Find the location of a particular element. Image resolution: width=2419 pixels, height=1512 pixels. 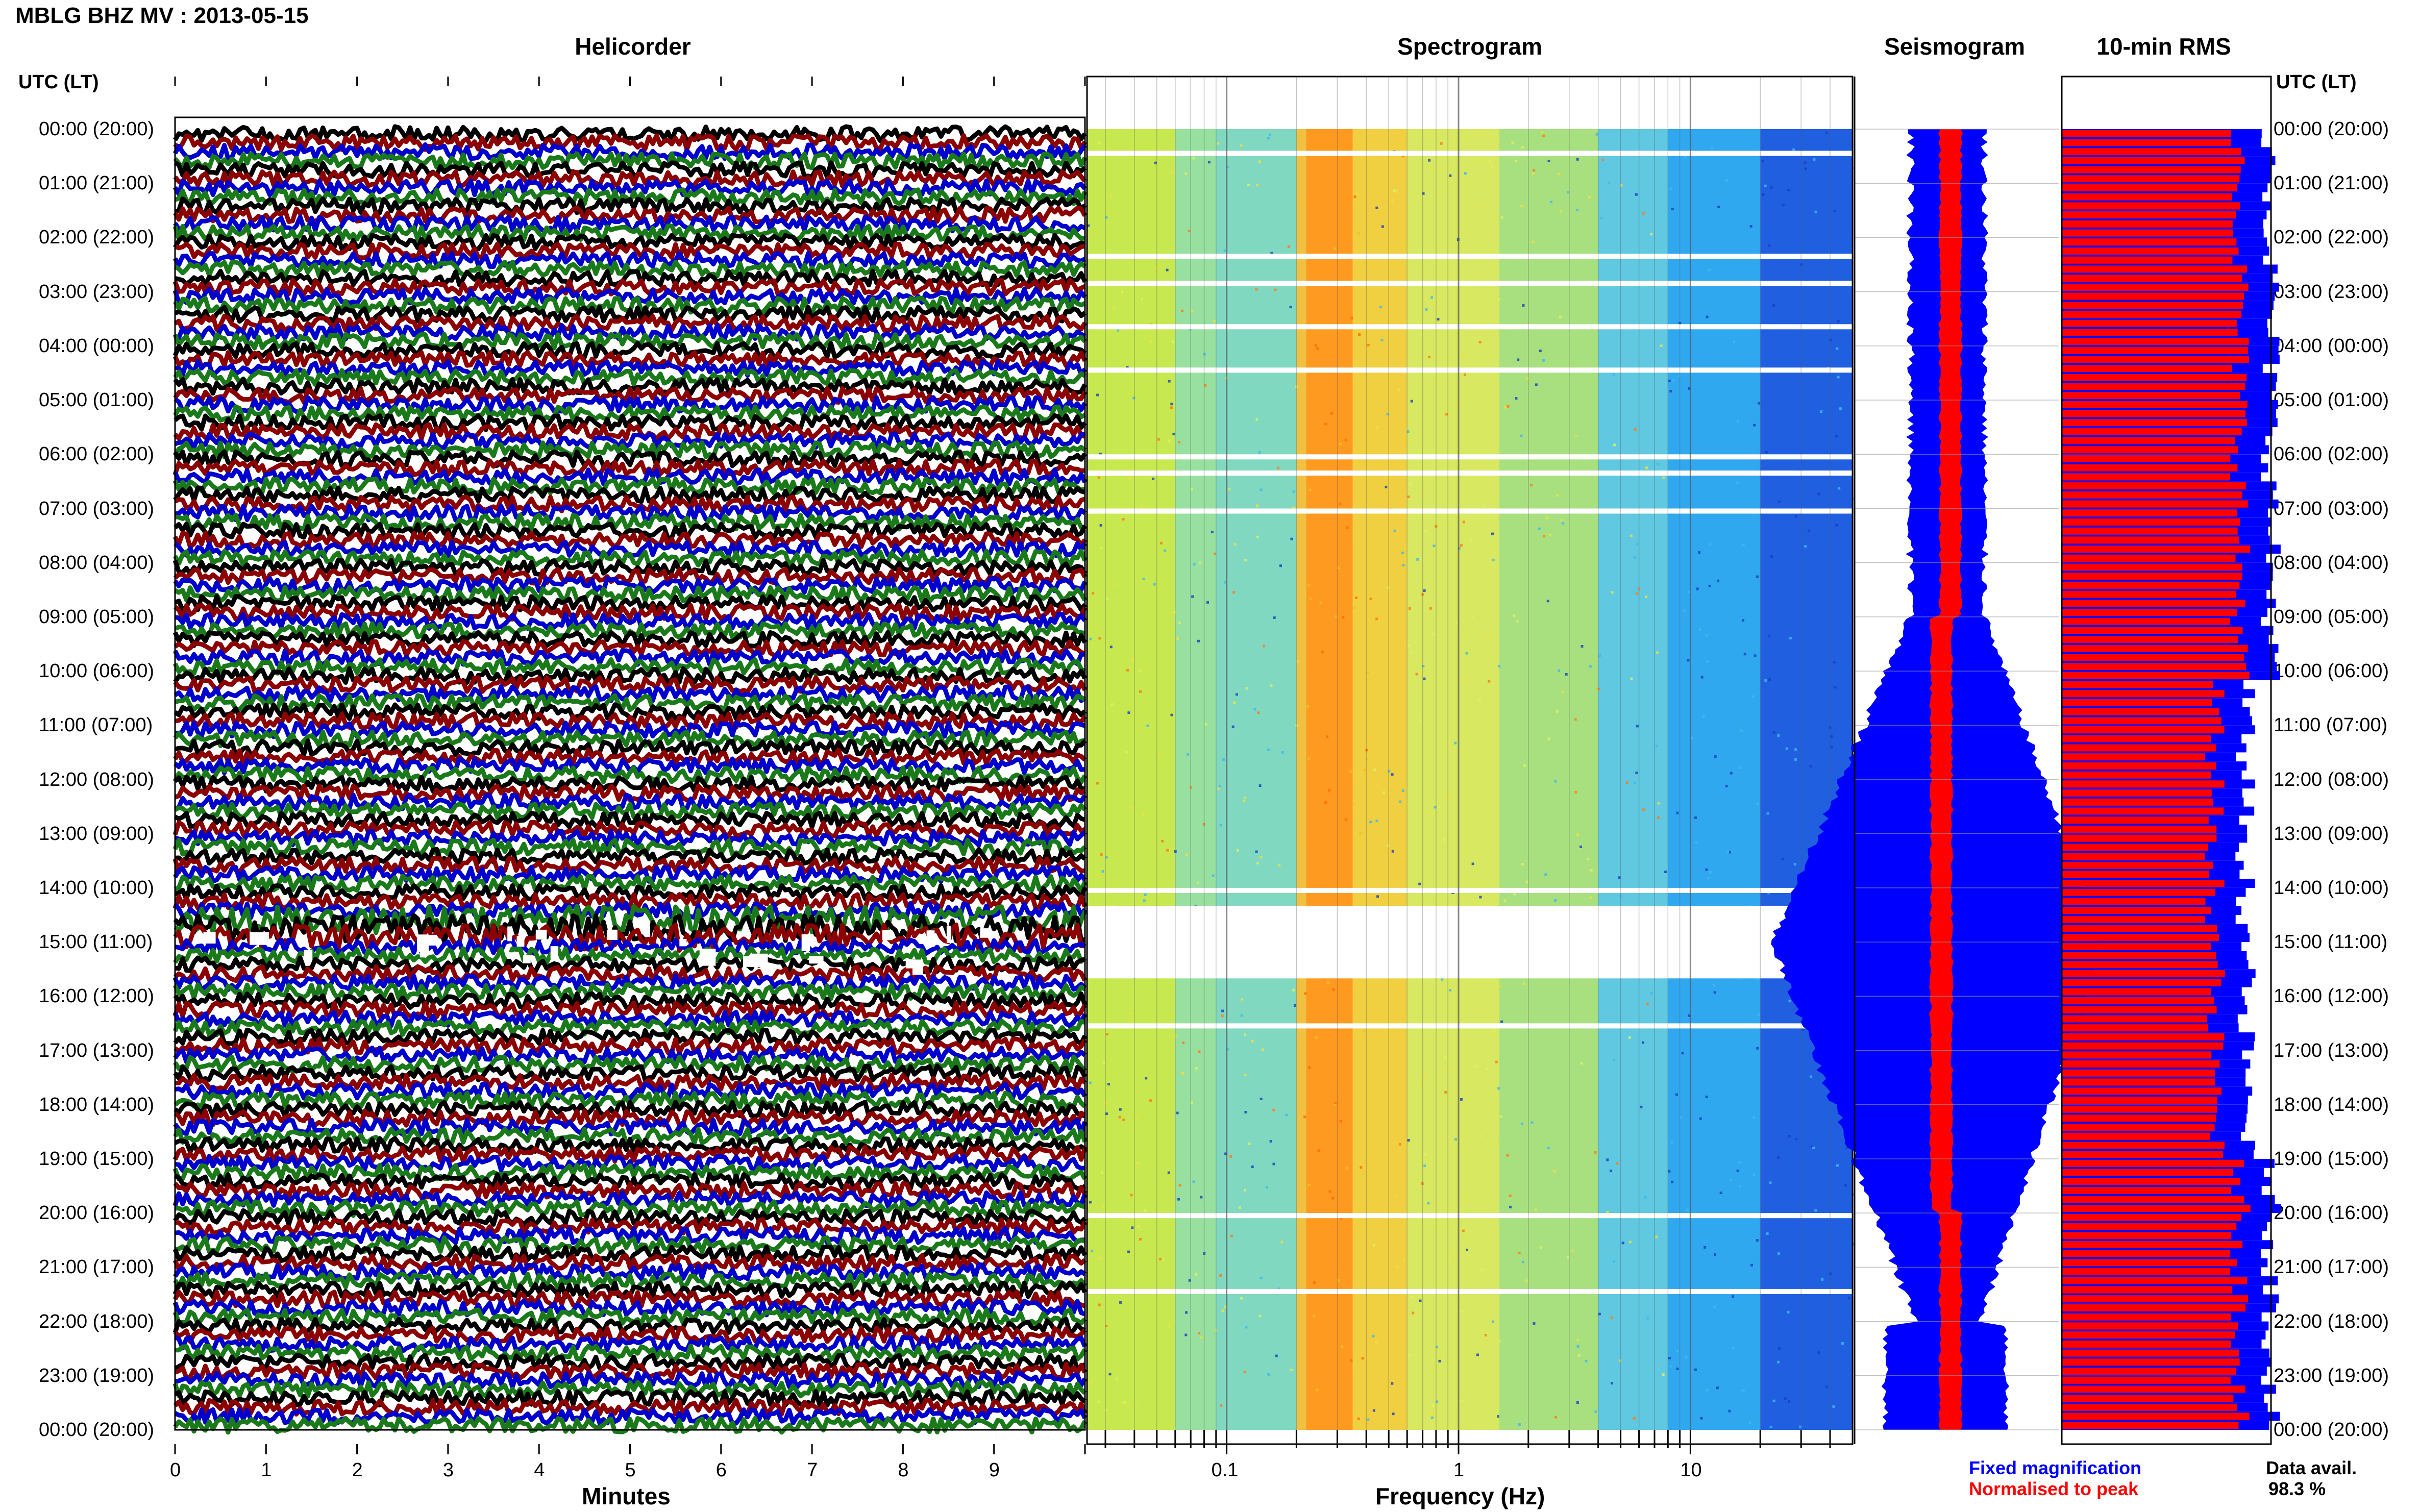

time-label-left: 23:00 (19:00) is located at coordinates (97, 1375).